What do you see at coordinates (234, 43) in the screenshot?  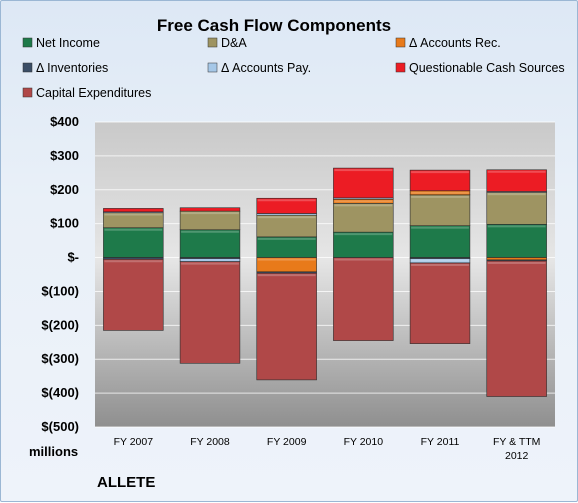 I see `legend-label: D&A` at bounding box center [234, 43].